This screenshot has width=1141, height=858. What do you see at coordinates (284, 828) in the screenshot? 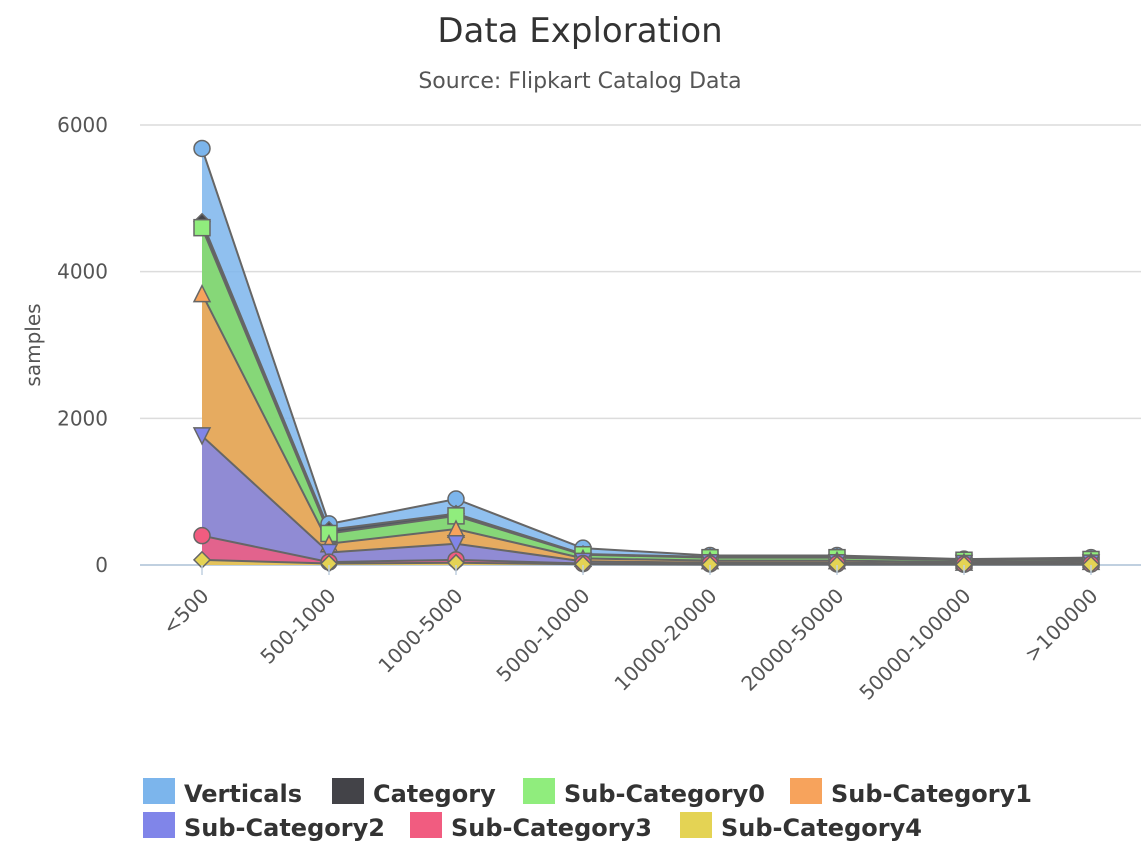
I see `legend-label: Sub-Category2` at bounding box center [284, 828].